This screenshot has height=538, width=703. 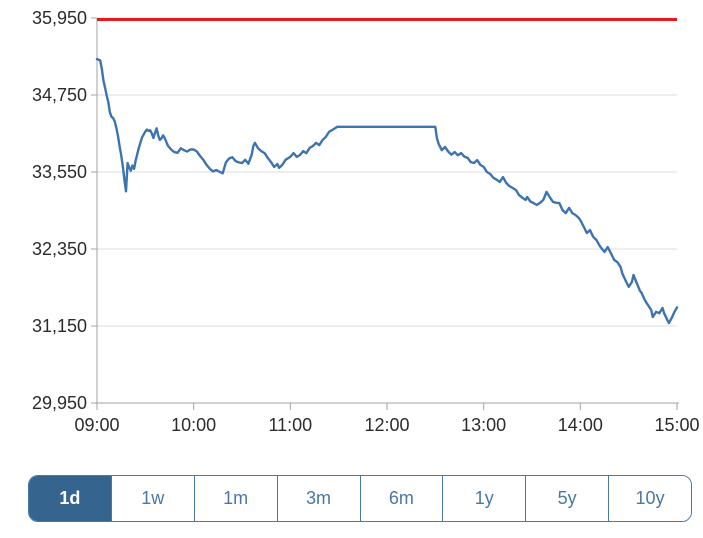 What do you see at coordinates (96, 425) in the screenshot?
I see `x-tick-label: 09:00` at bounding box center [96, 425].